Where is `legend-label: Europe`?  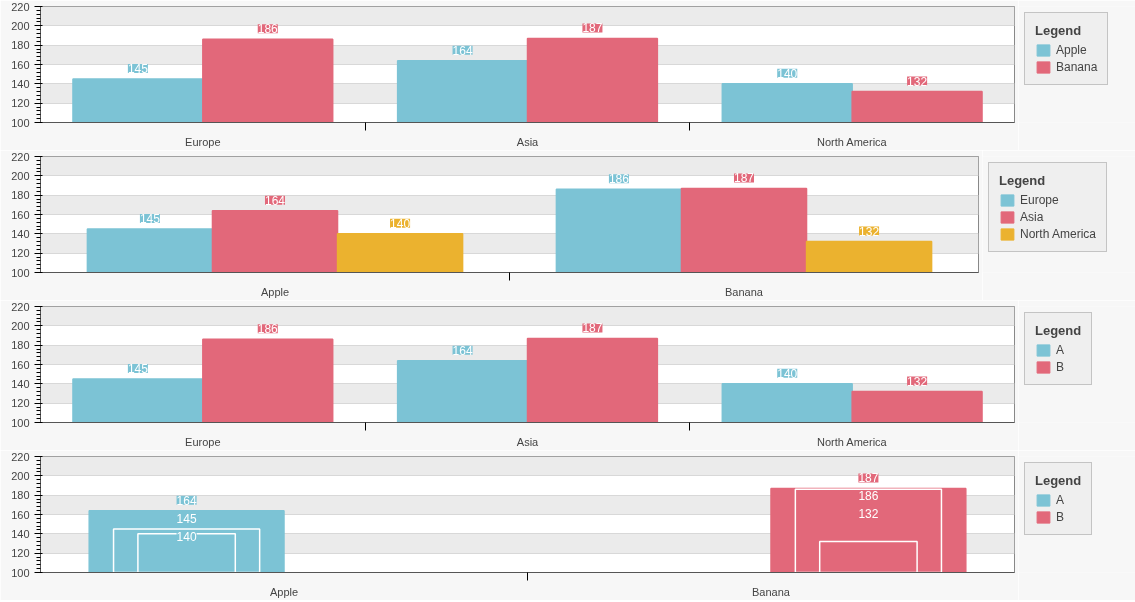
legend-label: Europe is located at coordinates (1039, 200).